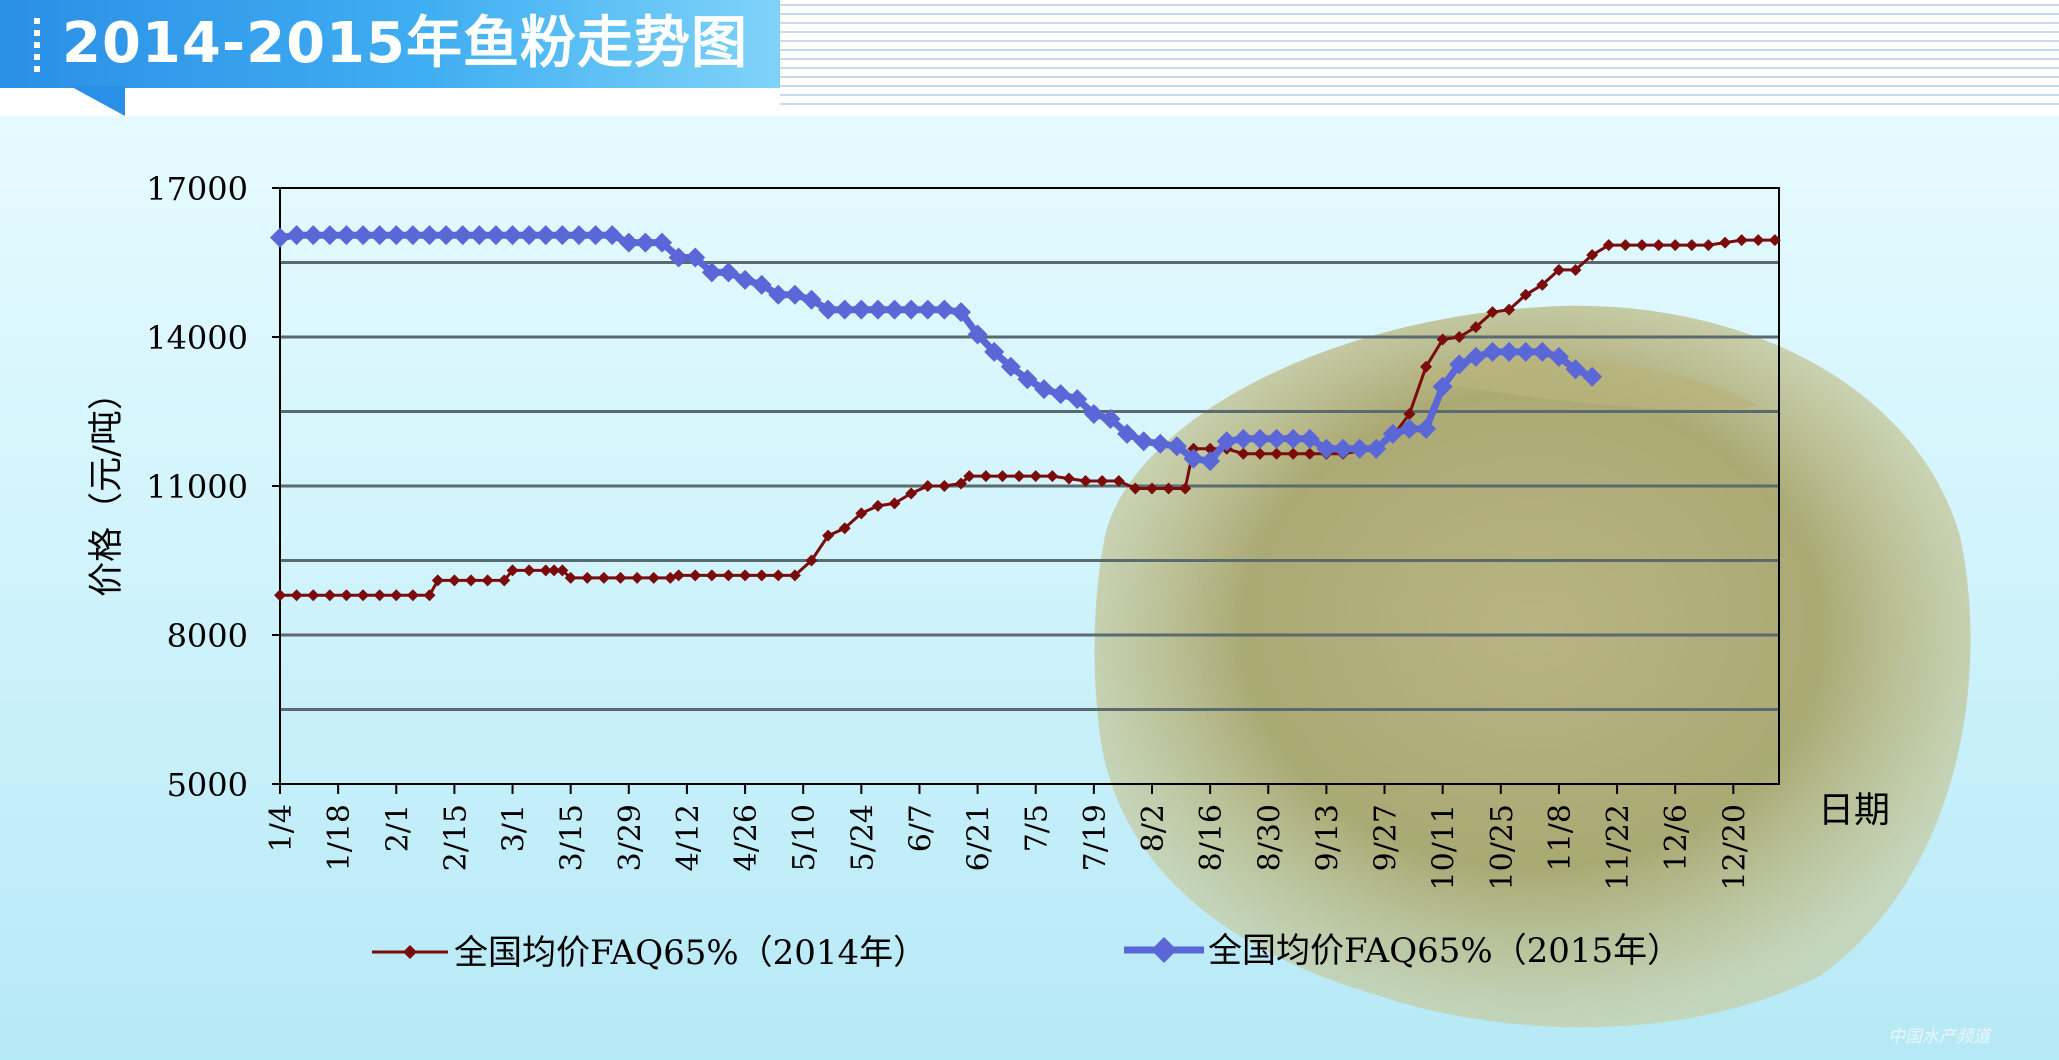 The width and height of the screenshot is (2059, 1060). I want to click on x-tick-label: 9/13, so click(1327, 837).